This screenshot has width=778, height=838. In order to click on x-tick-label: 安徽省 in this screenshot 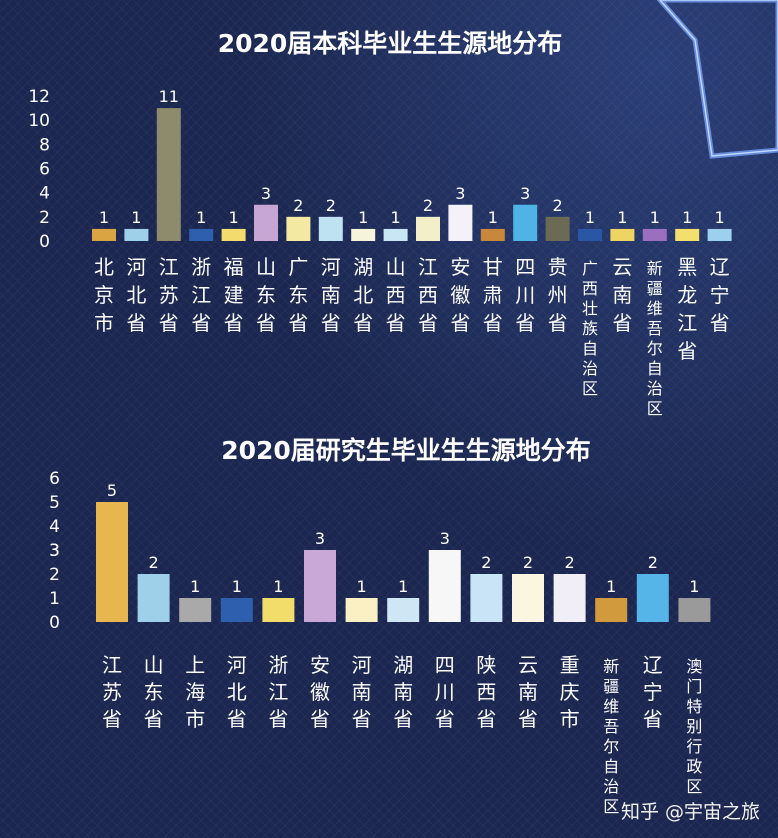, I will do `click(460, 295)`.